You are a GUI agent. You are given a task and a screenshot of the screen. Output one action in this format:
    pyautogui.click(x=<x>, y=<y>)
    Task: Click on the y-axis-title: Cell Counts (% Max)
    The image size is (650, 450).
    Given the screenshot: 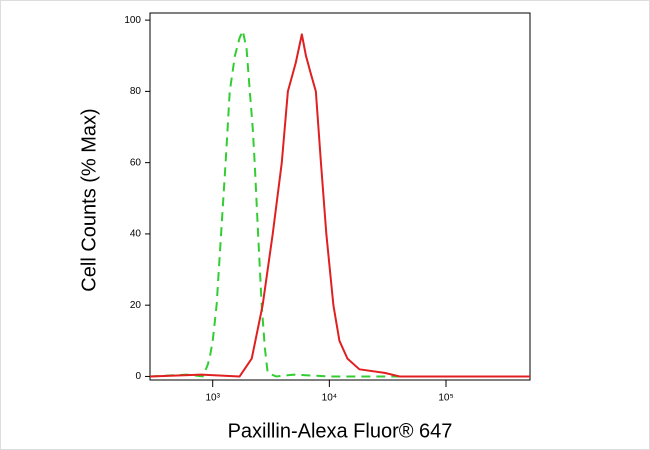 What is the action you would take?
    pyautogui.click(x=89, y=199)
    